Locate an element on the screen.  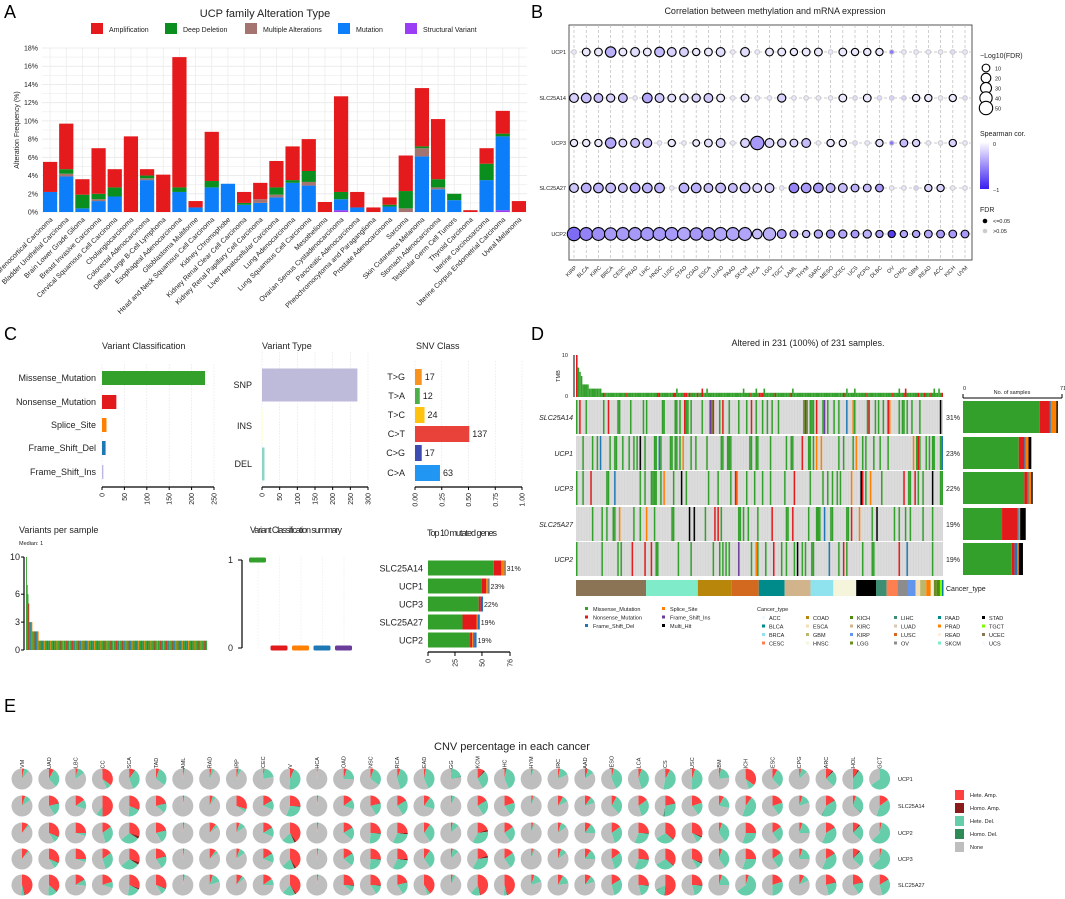
gene-label: SLC25A14 is located at coordinates (556, 418).